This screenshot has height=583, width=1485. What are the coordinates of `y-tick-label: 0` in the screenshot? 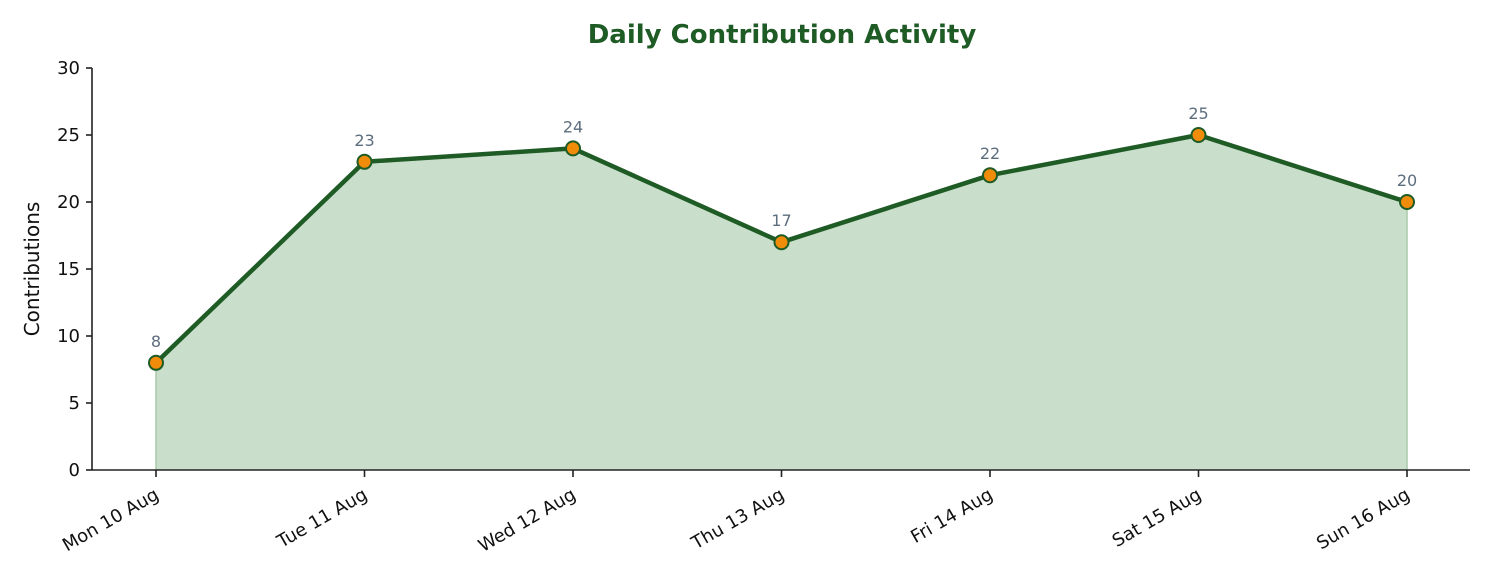 It's located at (74, 470).